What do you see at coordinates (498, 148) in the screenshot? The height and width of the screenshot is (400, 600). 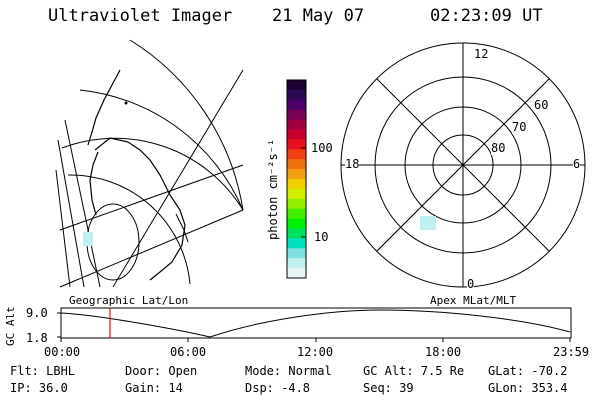 I see `lat-label-80: 80` at bounding box center [498, 148].